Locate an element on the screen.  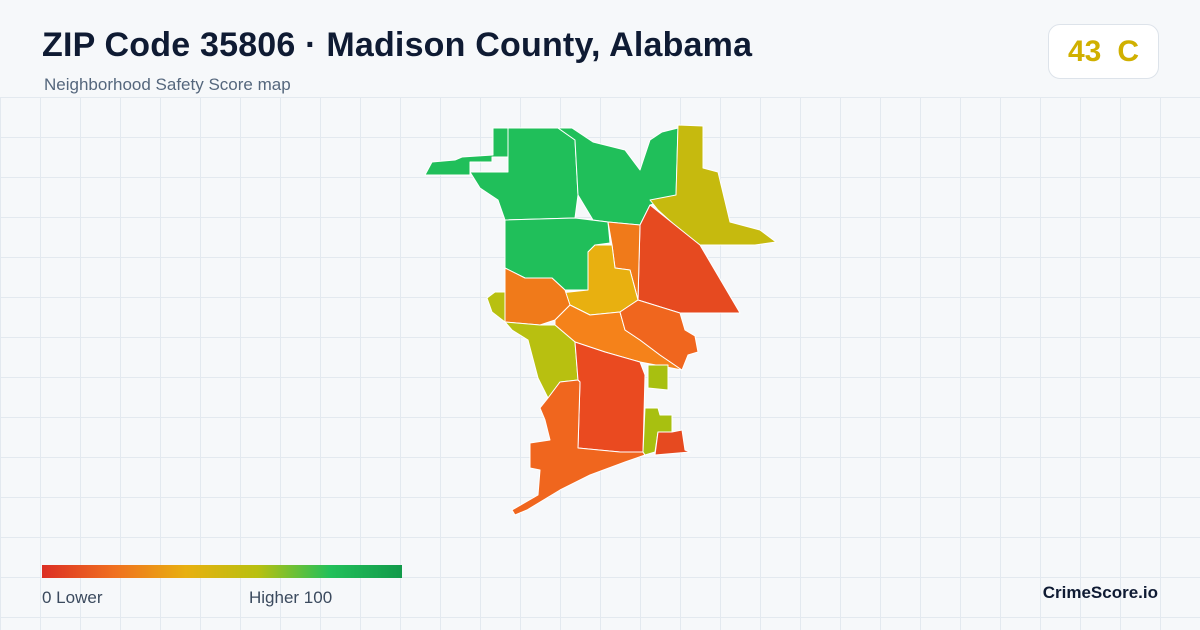
legend-low-label: 0 Lower is located at coordinates (72, 597).